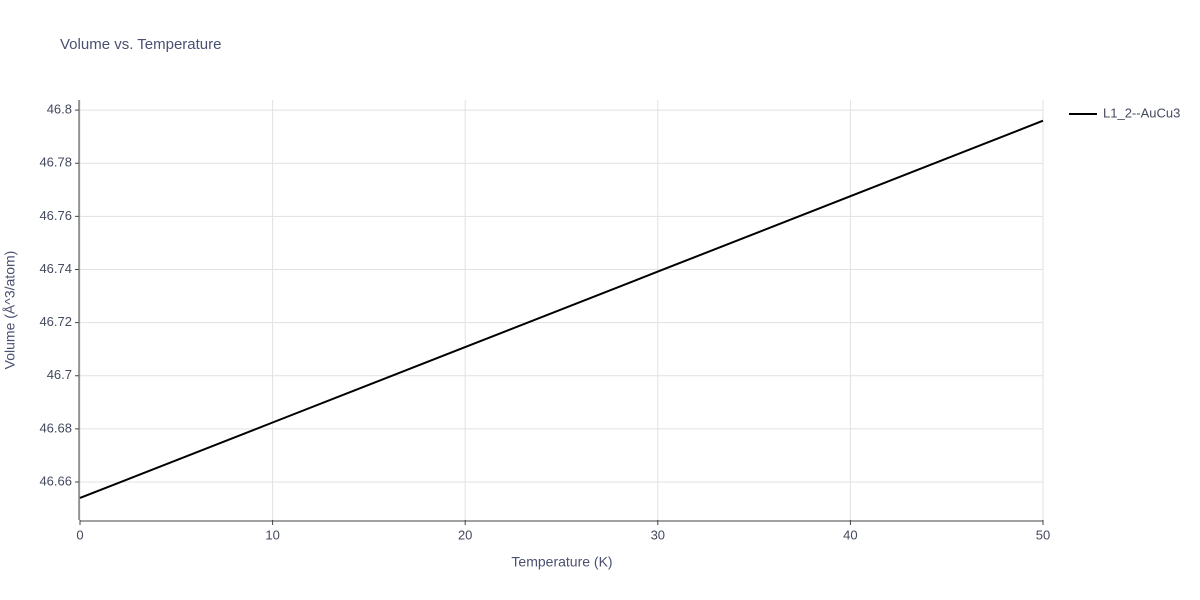 This screenshot has width=1200, height=600. I want to click on x-tick-label: 10, so click(272, 534).